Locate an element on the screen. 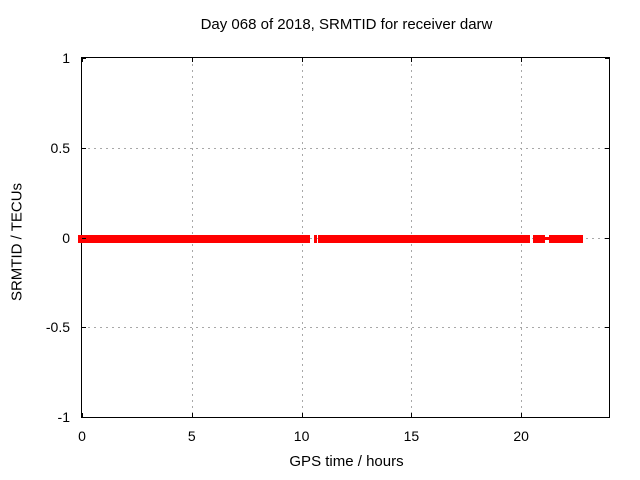 Image resolution: width=640 pixels, height=480 pixels. x-tick-label: 15 is located at coordinates (411, 436).